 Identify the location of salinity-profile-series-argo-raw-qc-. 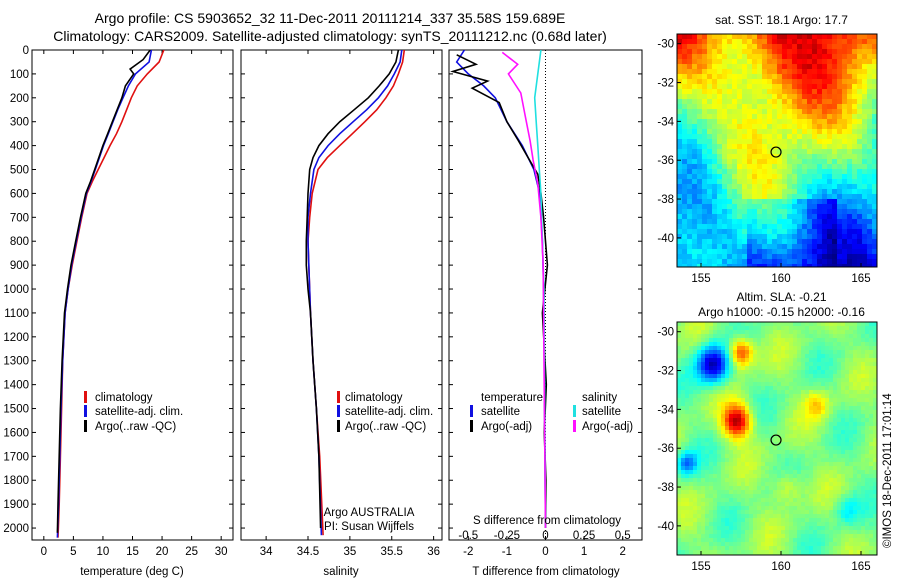
(352, 289).